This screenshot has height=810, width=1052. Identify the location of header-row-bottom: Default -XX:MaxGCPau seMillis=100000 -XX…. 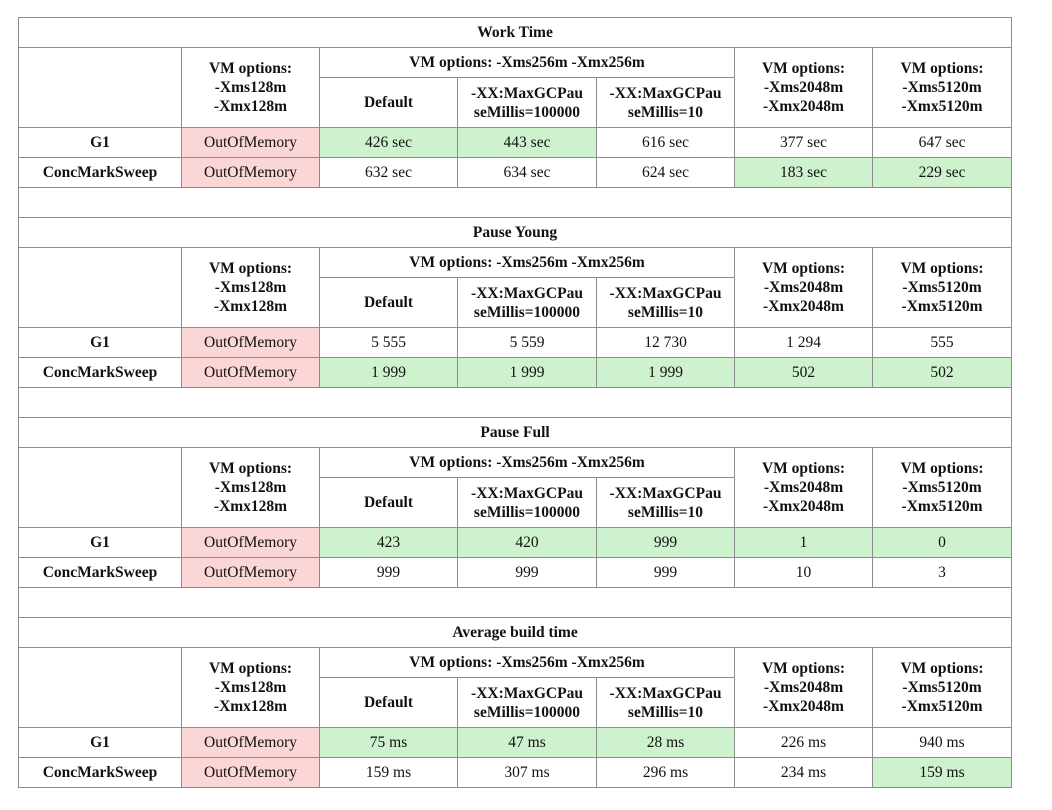
(515, 502).